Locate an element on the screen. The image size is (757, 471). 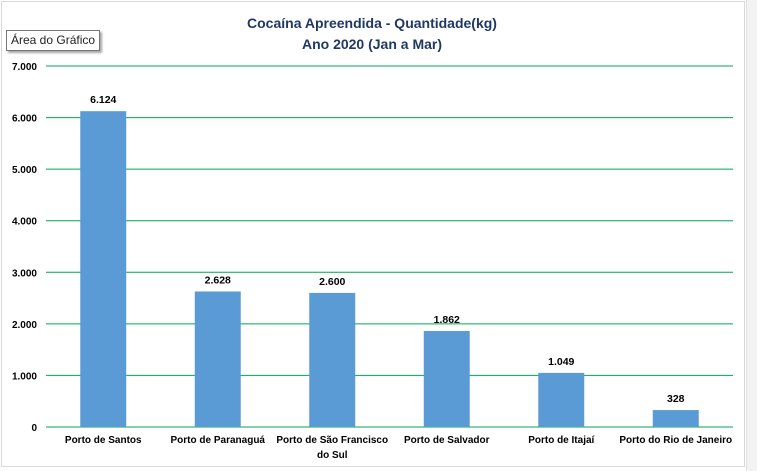
category-label: Porto de Santos is located at coordinates (103, 440).